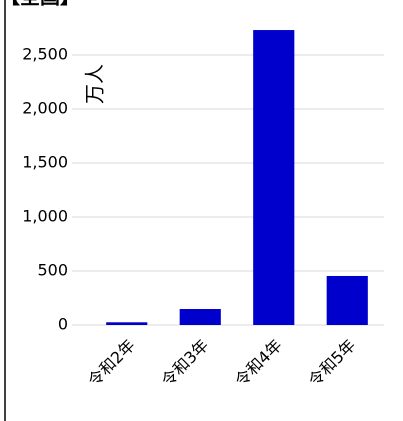 Image resolution: width=403 pixels, height=421 pixels. Describe the element at coordinates (63, 324) in the screenshot. I see `y-tick-label: 0` at that location.